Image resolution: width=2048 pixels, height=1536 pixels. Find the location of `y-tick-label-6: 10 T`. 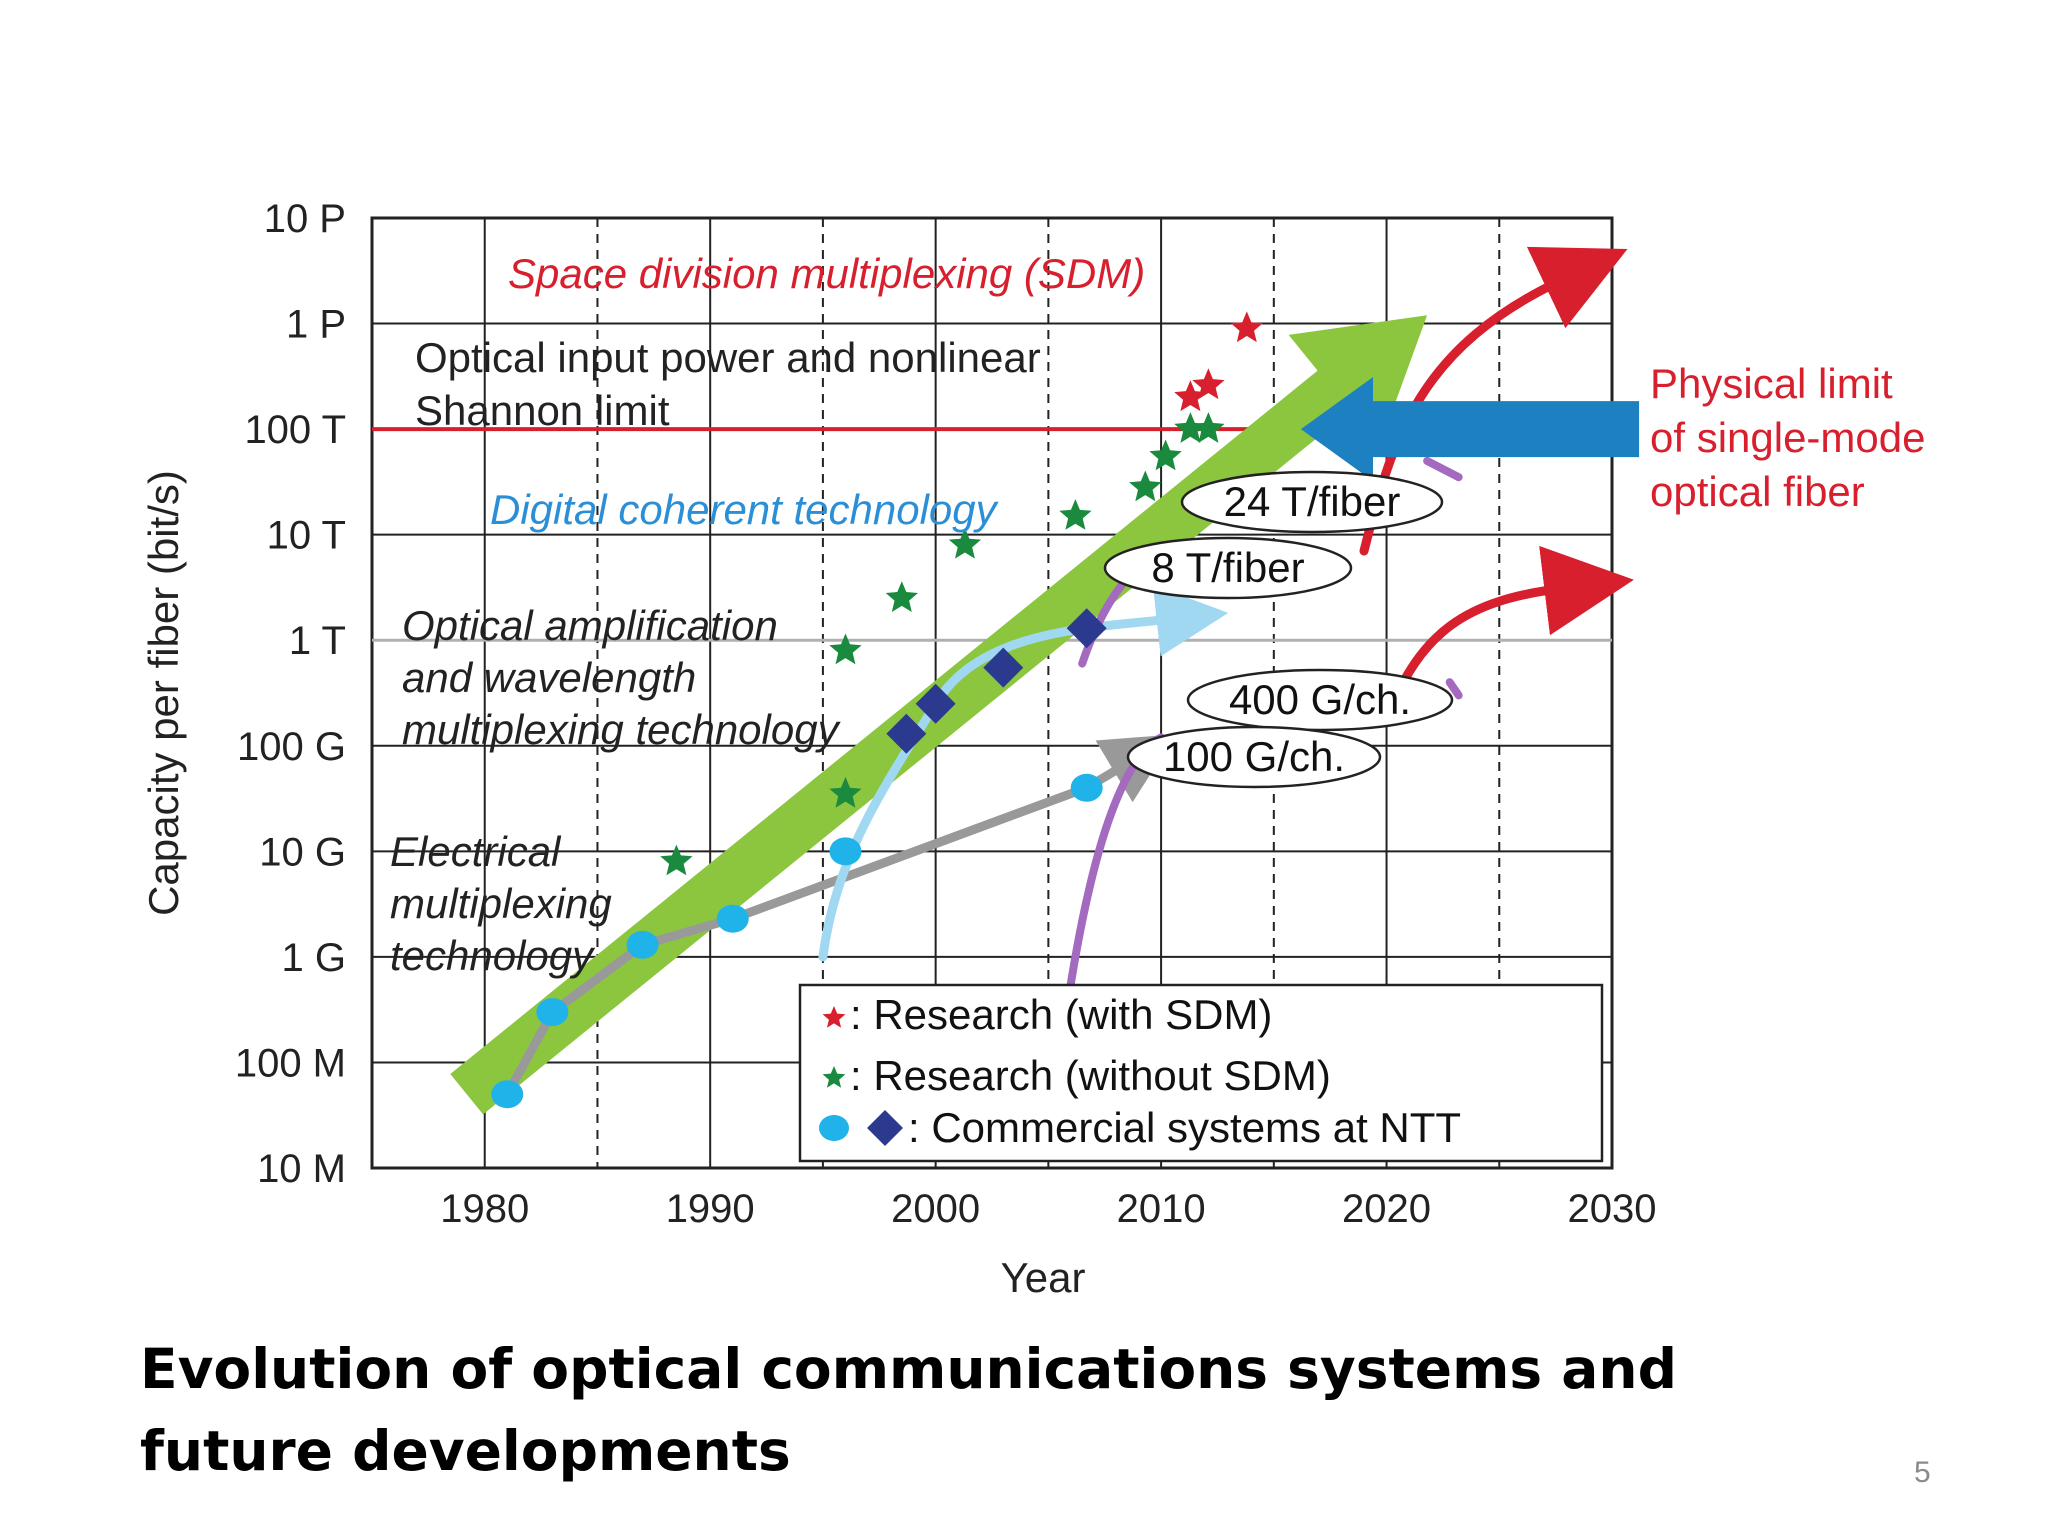

y-tick-label-6: 10 T is located at coordinates (306, 536).